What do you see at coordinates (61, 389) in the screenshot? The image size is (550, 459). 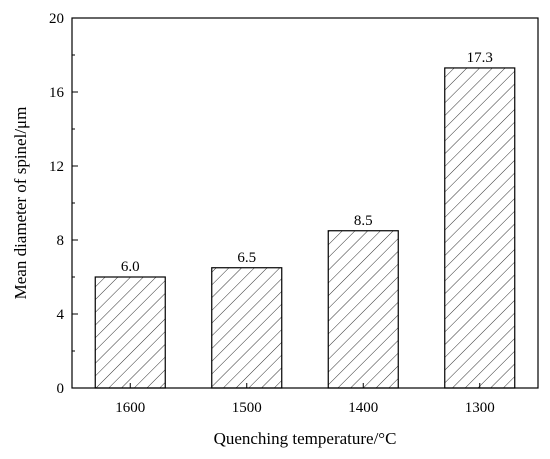 I see `y-tick-label-0: 0` at bounding box center [61, 389].